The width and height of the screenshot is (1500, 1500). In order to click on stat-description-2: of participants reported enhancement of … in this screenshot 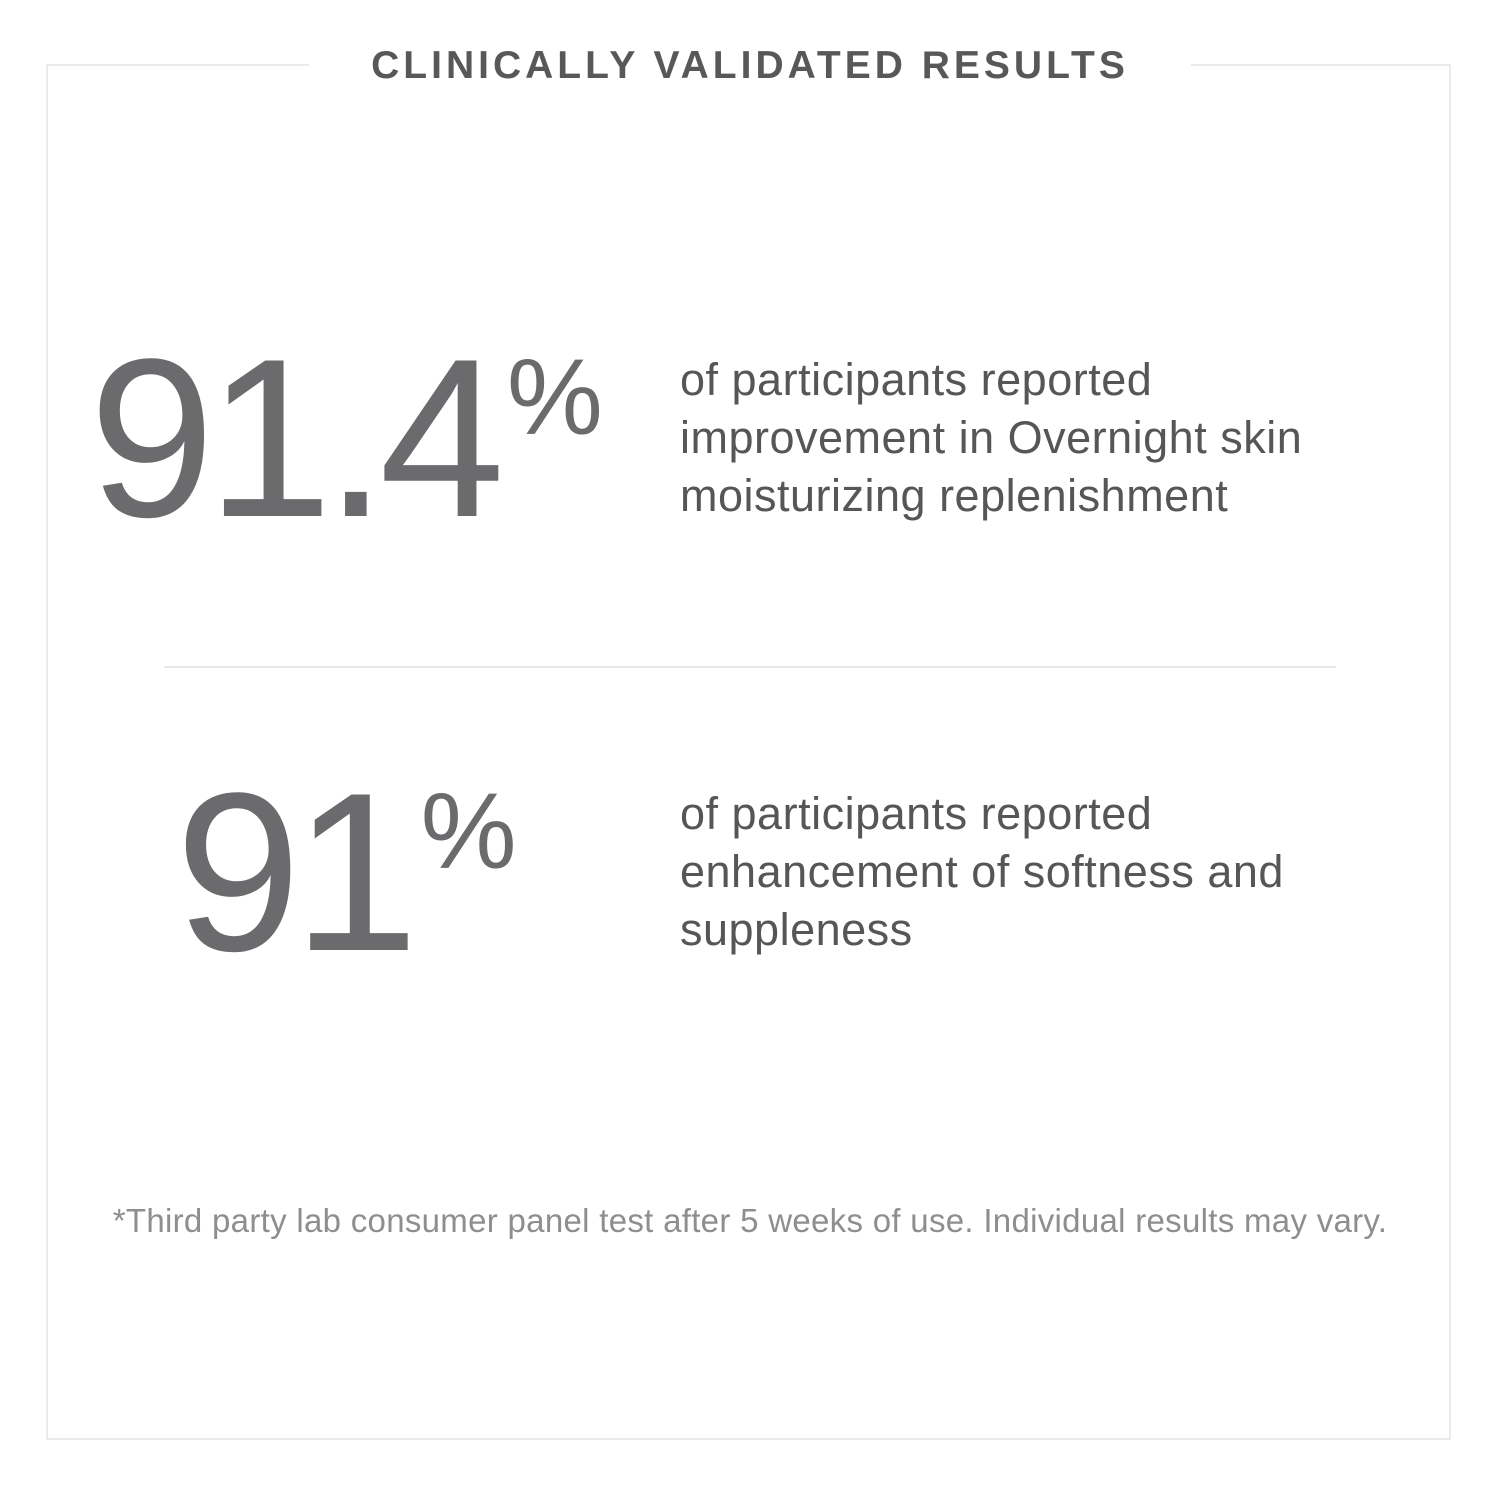, I will do `click(982, 872)`.